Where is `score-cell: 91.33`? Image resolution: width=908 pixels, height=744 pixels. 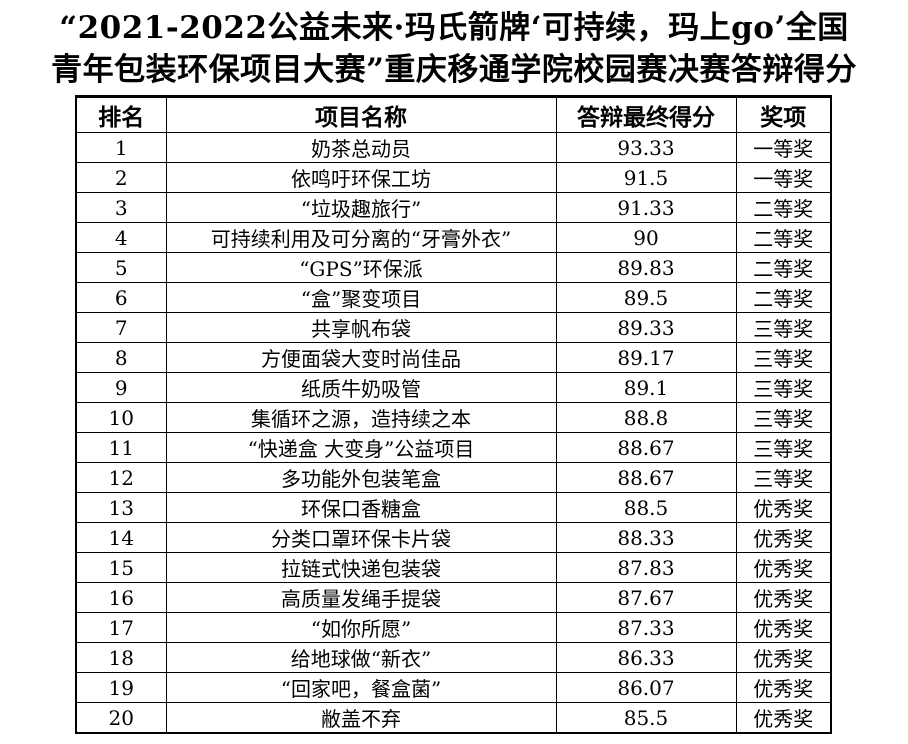
score-cell: 91.33 is located at coordinates (646, 207).